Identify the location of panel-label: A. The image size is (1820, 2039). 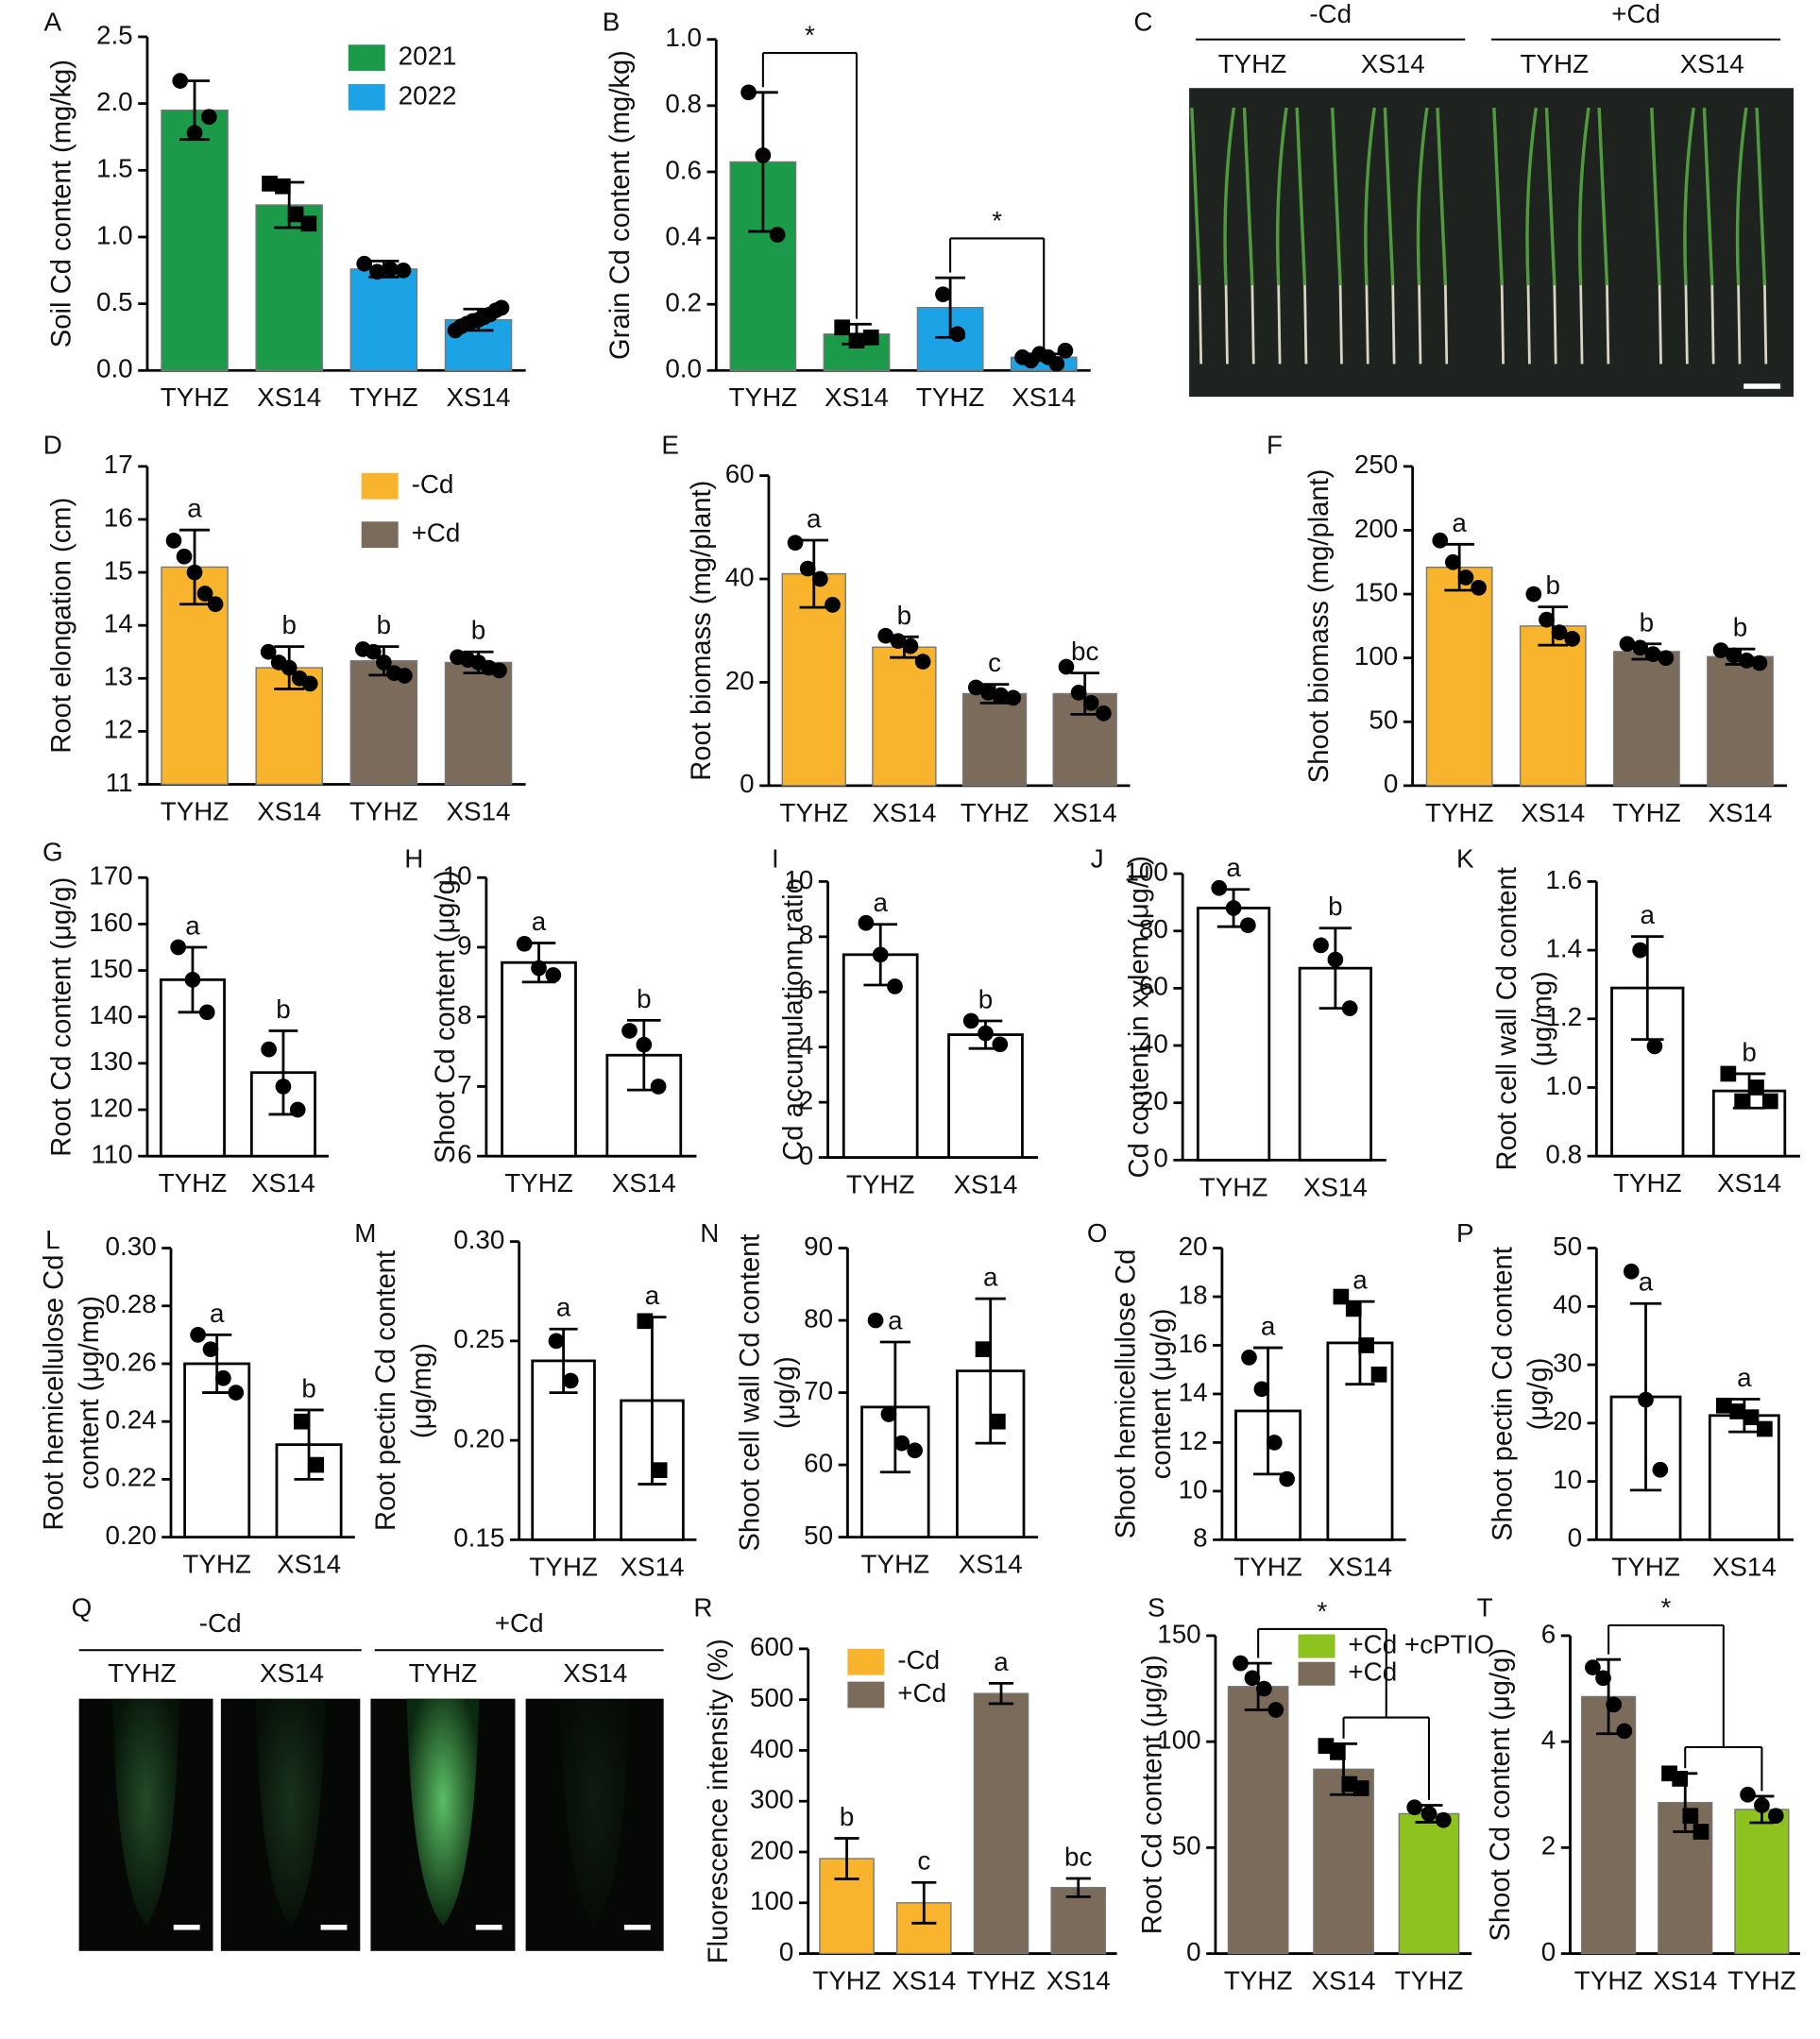
(53, 21).